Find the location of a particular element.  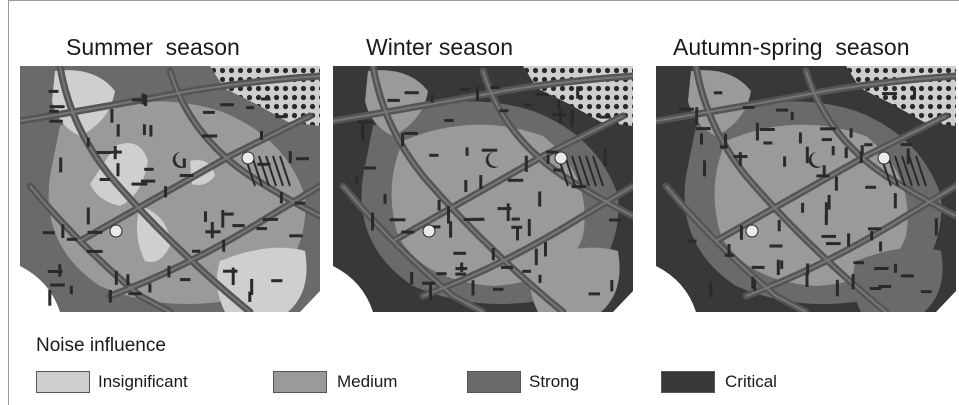

legend-swatch-critical is located at coordinates (688, 382).